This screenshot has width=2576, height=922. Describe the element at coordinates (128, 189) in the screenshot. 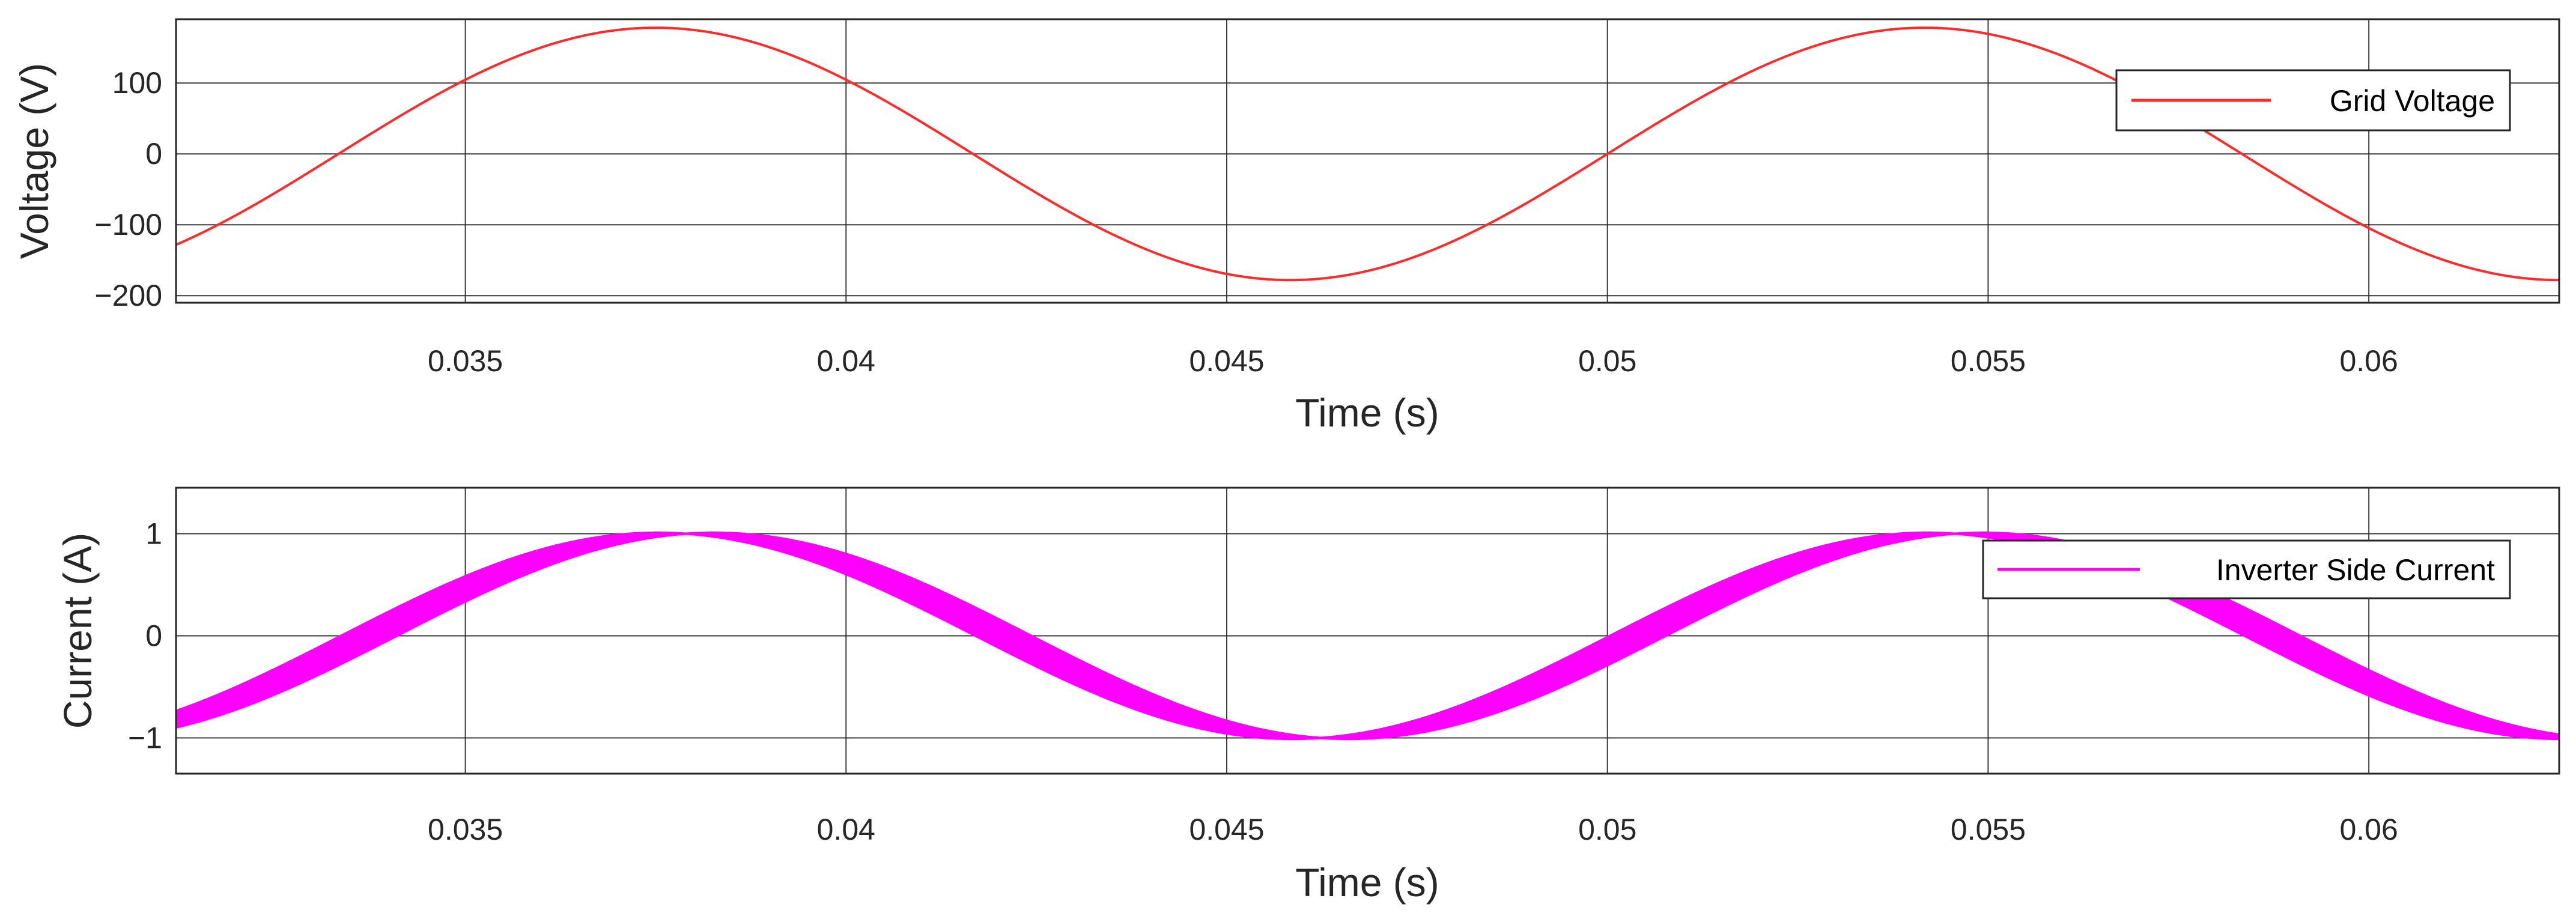

I see `voltage-y-tick-labels: −200 −100 0 100` at that location.